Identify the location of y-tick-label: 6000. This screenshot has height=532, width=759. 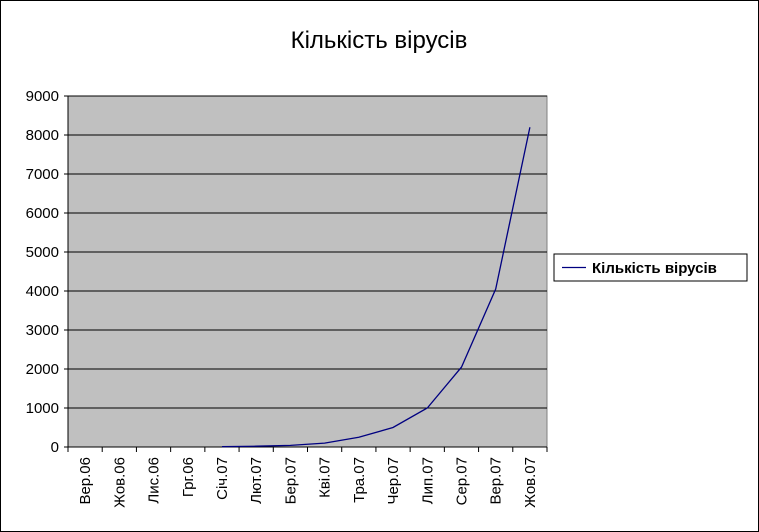
(42, 213).